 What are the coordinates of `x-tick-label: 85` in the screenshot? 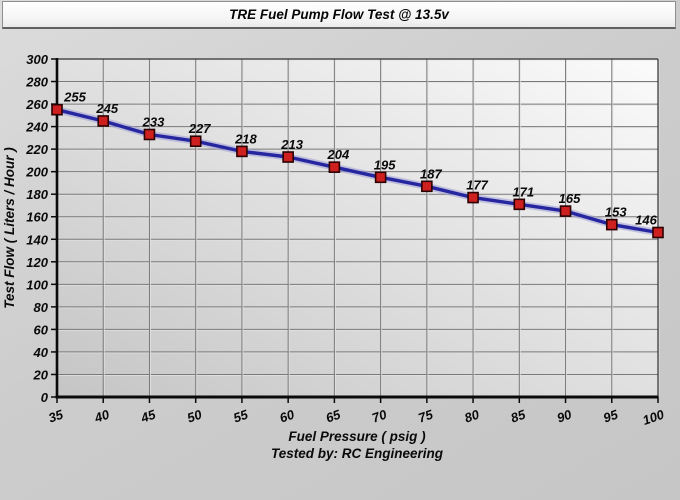 It's located at (518, 415).